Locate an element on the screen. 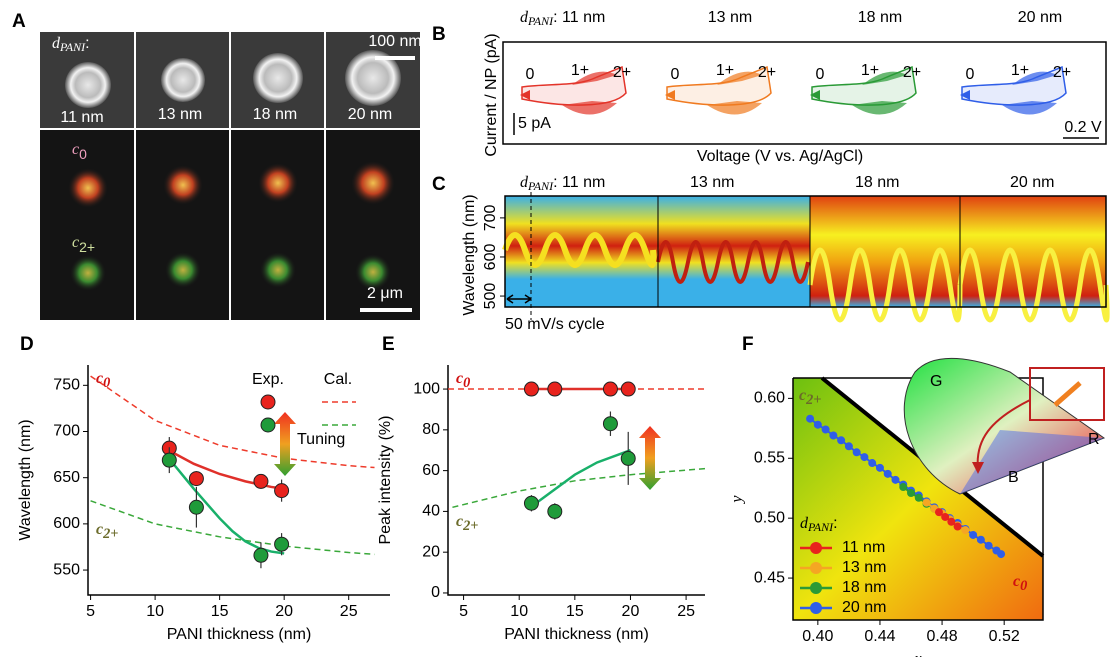  state-label: c2+ is located at coordinates (83, 244).